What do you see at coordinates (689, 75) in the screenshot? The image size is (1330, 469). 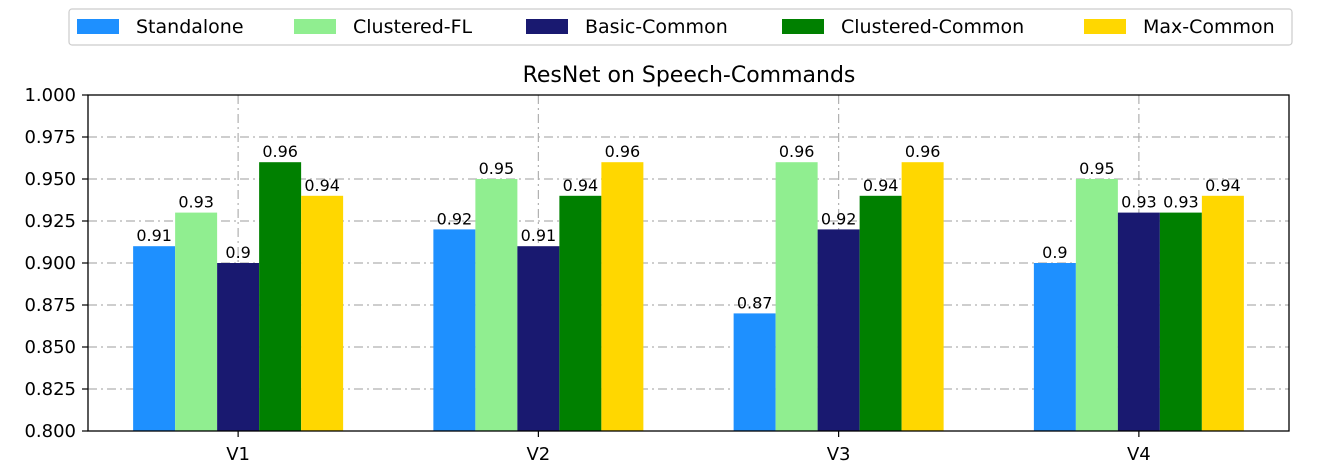 I see `chart-title: ResNet on Speech-Commands` at bounding box center [689, 75].